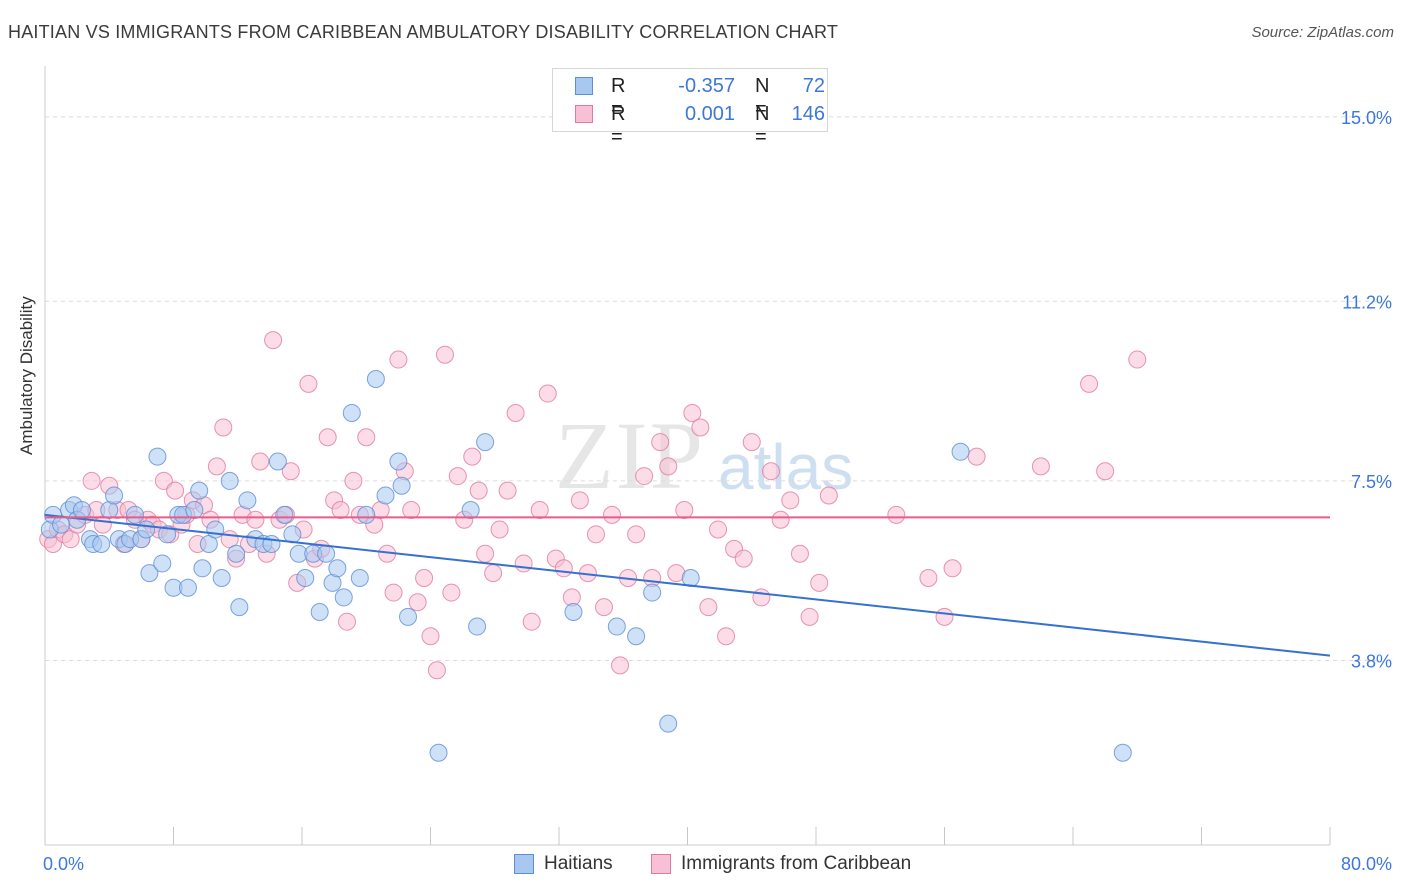 This screenshot has width=1406, height=892. Describe the element at coordinates (630, 455) in the screenshot. I see `watermark-zip: ZIP` at that location.